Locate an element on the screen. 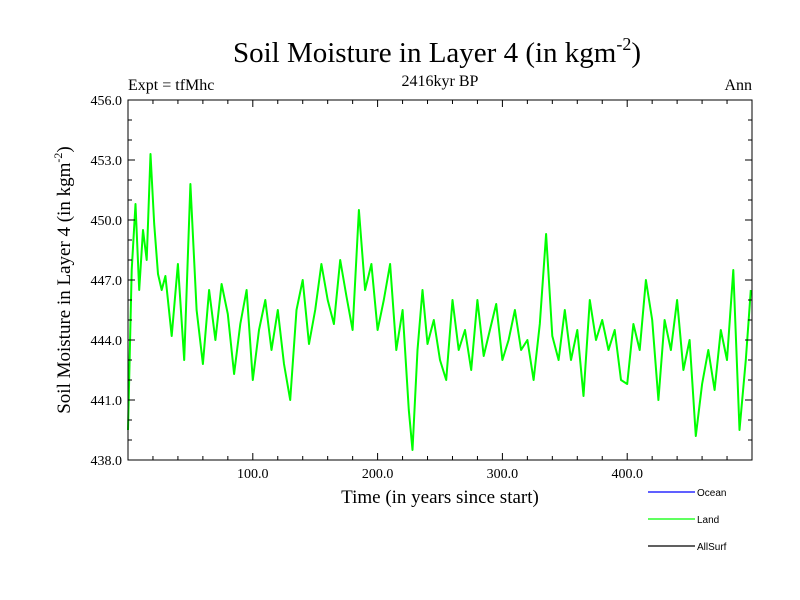 This screenshot has width=800, height=600. y-tick-label: 453.0 is located at coordinates (107, 161).